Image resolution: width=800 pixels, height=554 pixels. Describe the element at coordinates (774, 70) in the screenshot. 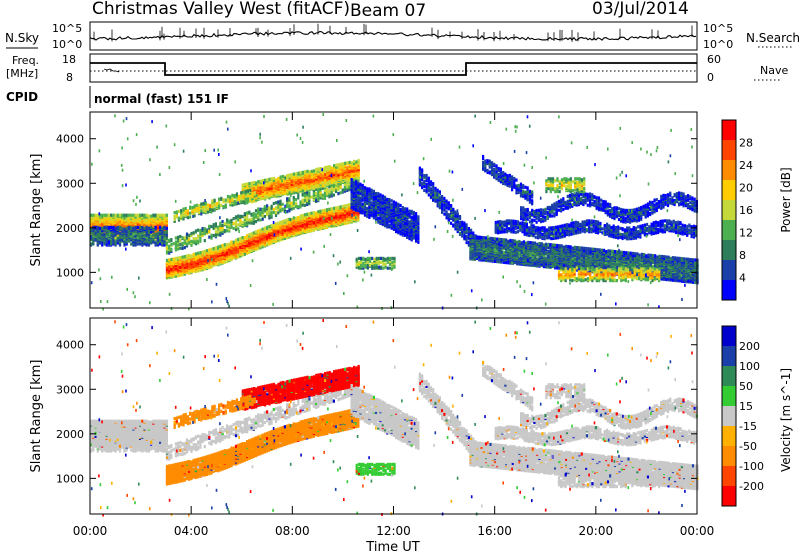

I see `nave-label: Nave` at that location.